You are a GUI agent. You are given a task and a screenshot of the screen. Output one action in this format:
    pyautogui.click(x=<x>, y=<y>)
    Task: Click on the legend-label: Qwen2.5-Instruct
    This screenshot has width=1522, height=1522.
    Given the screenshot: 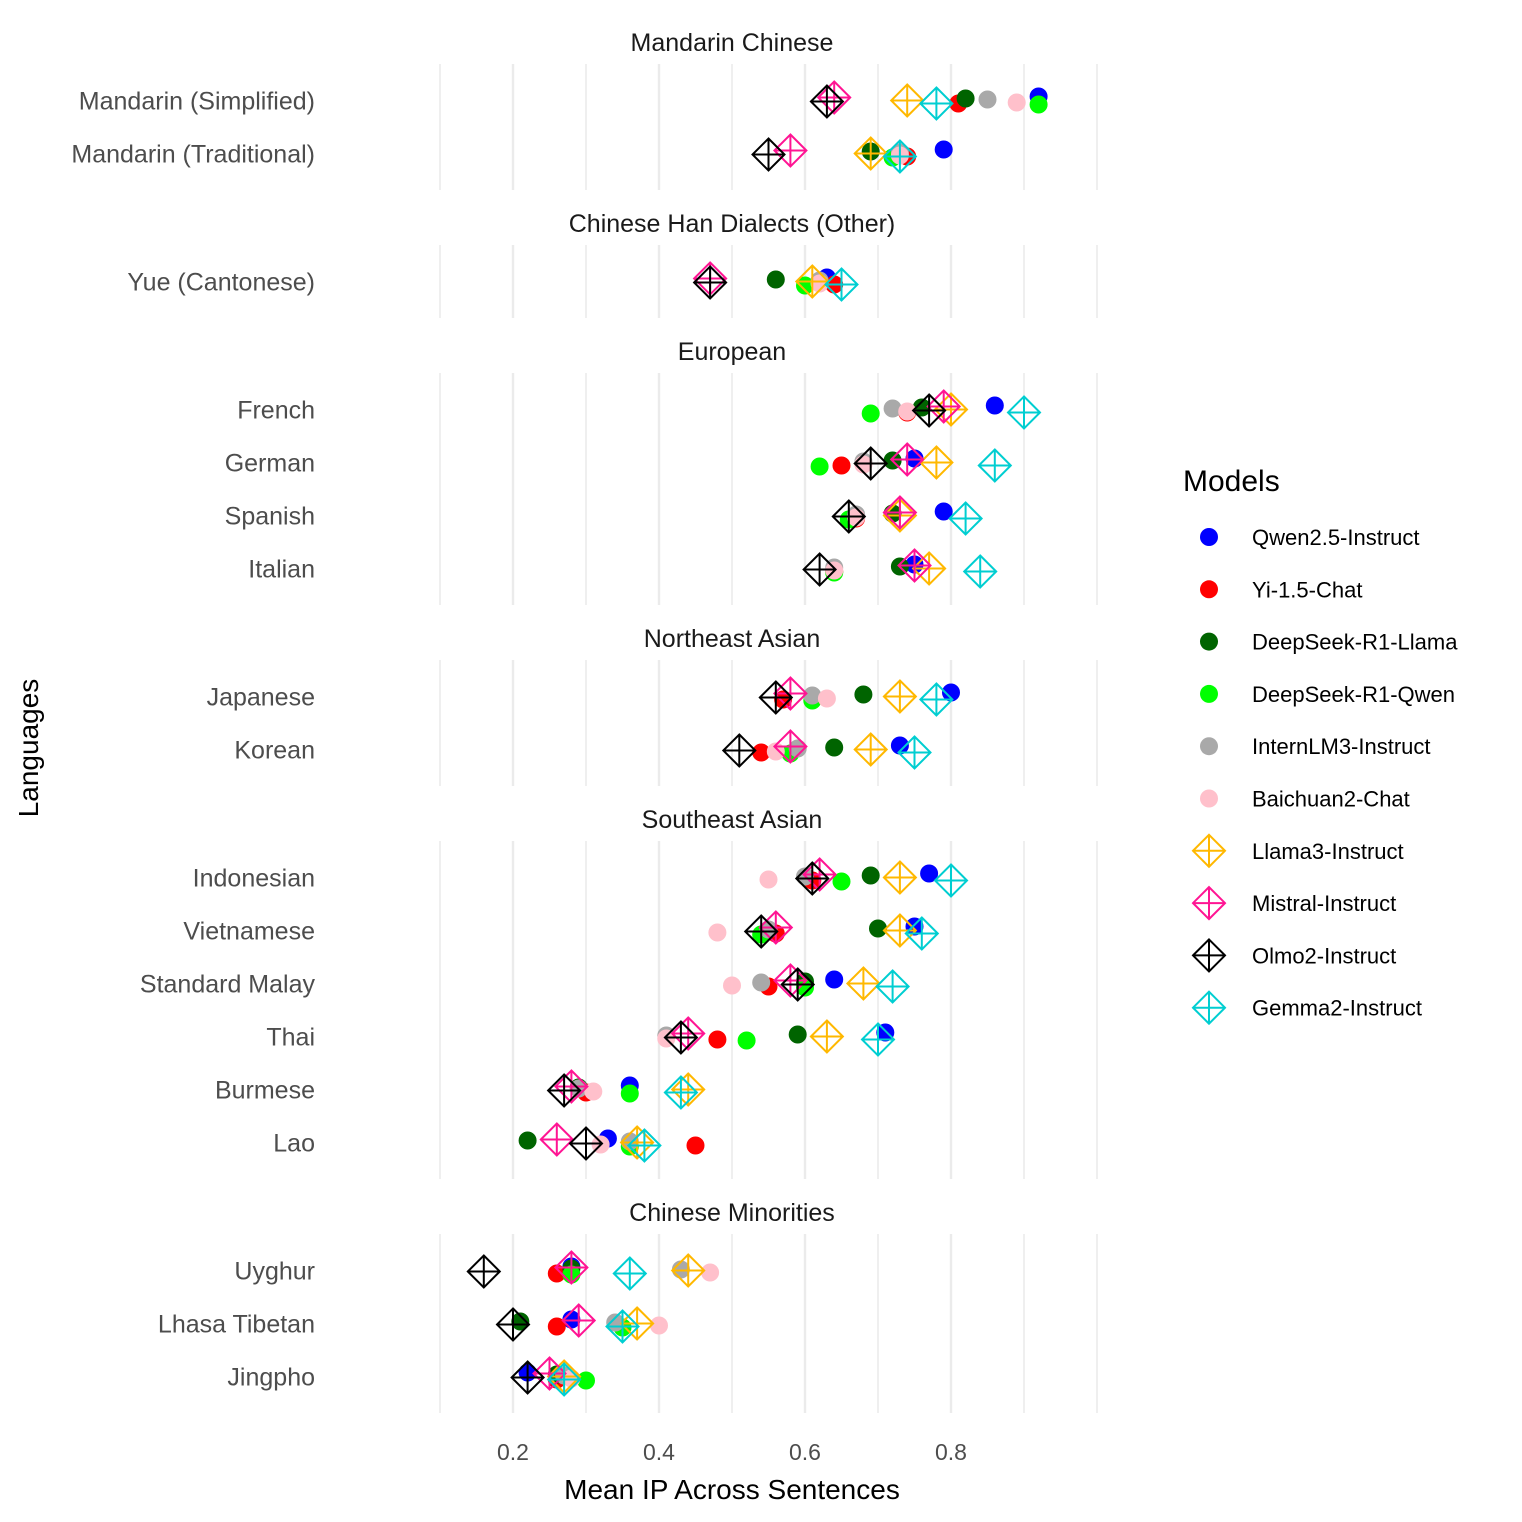 What is the action you would take?
    pyautogui.click(x=1336, y=537)
    